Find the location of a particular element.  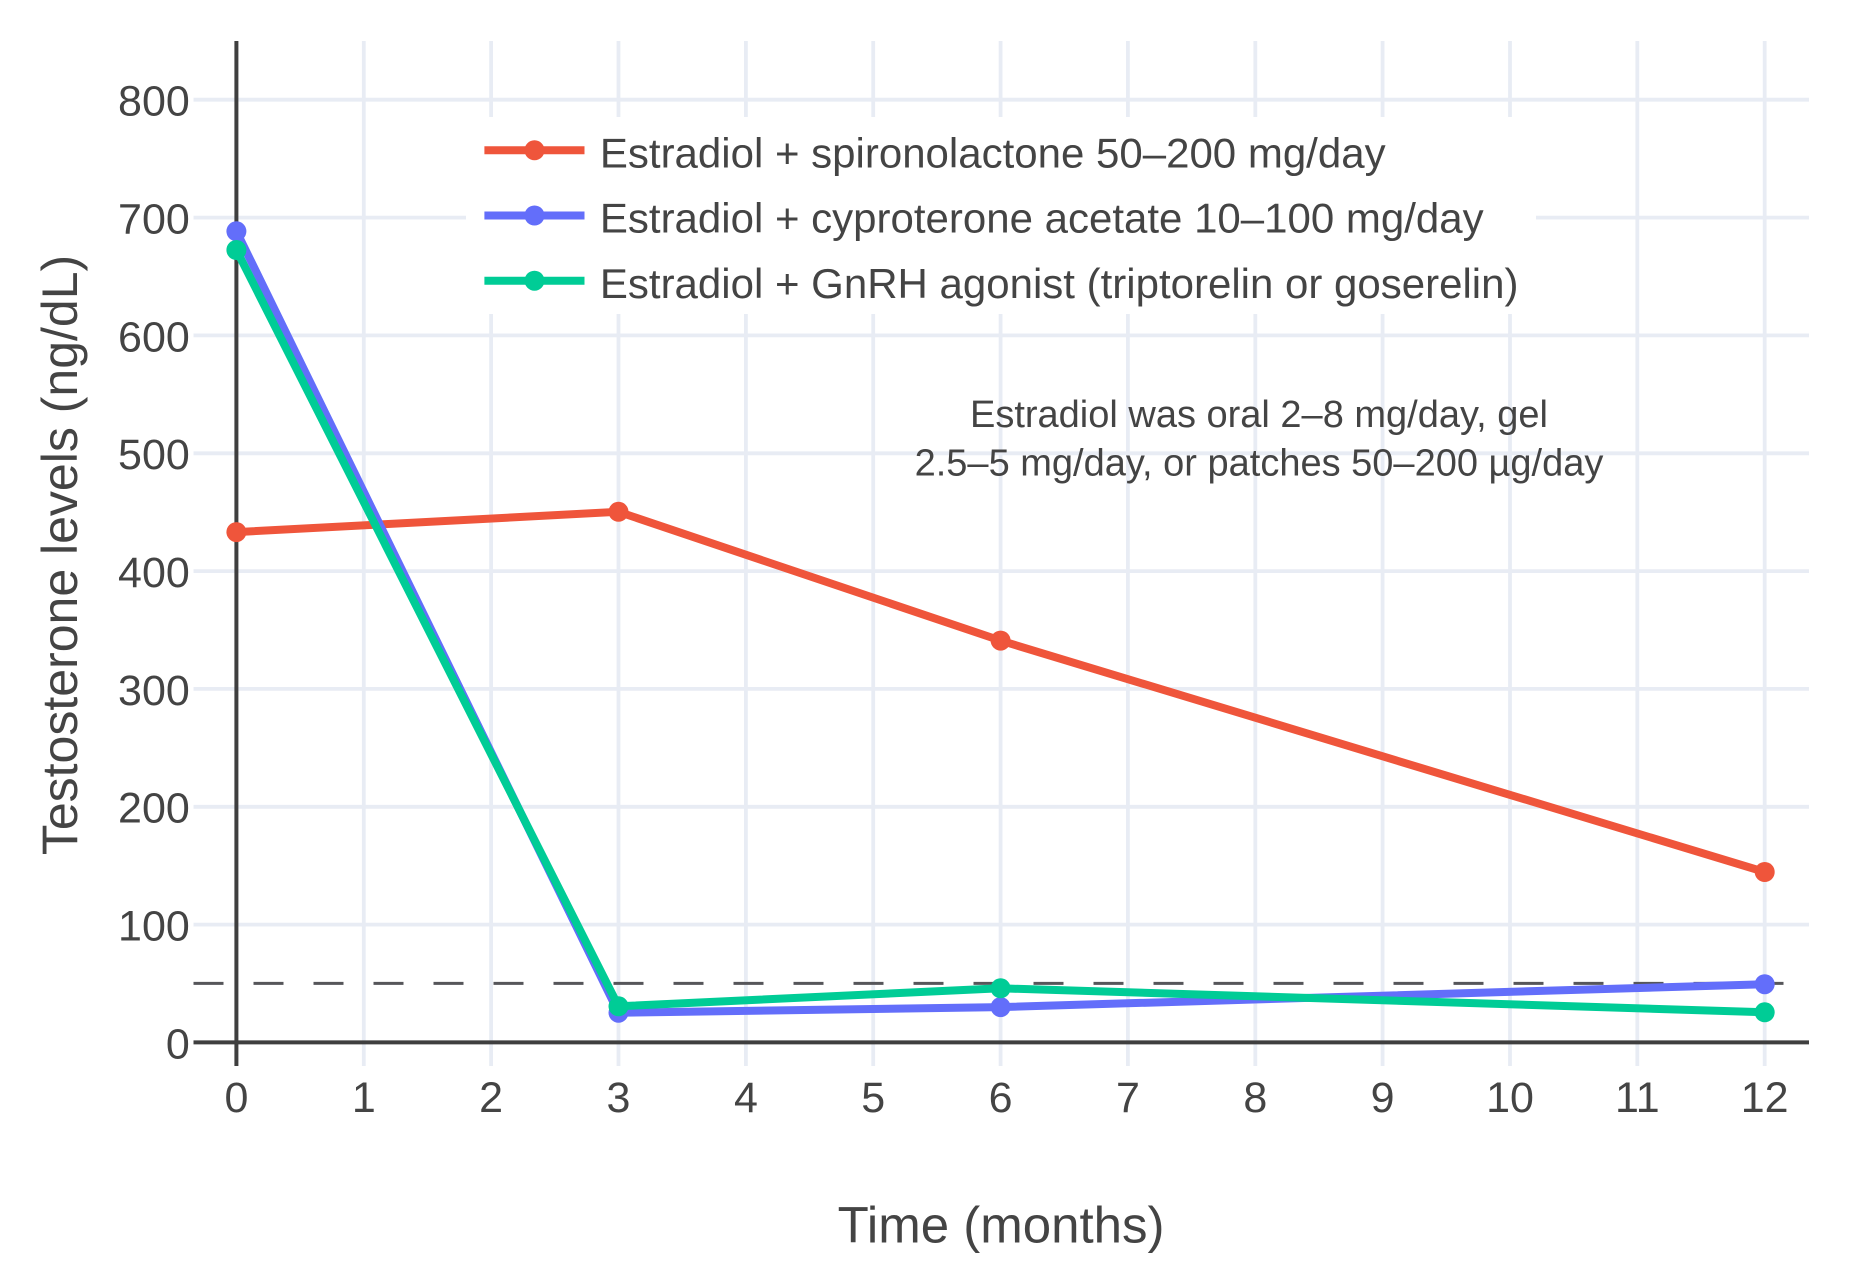

svg-text: 10 is located at coordinates (1510, 1098).